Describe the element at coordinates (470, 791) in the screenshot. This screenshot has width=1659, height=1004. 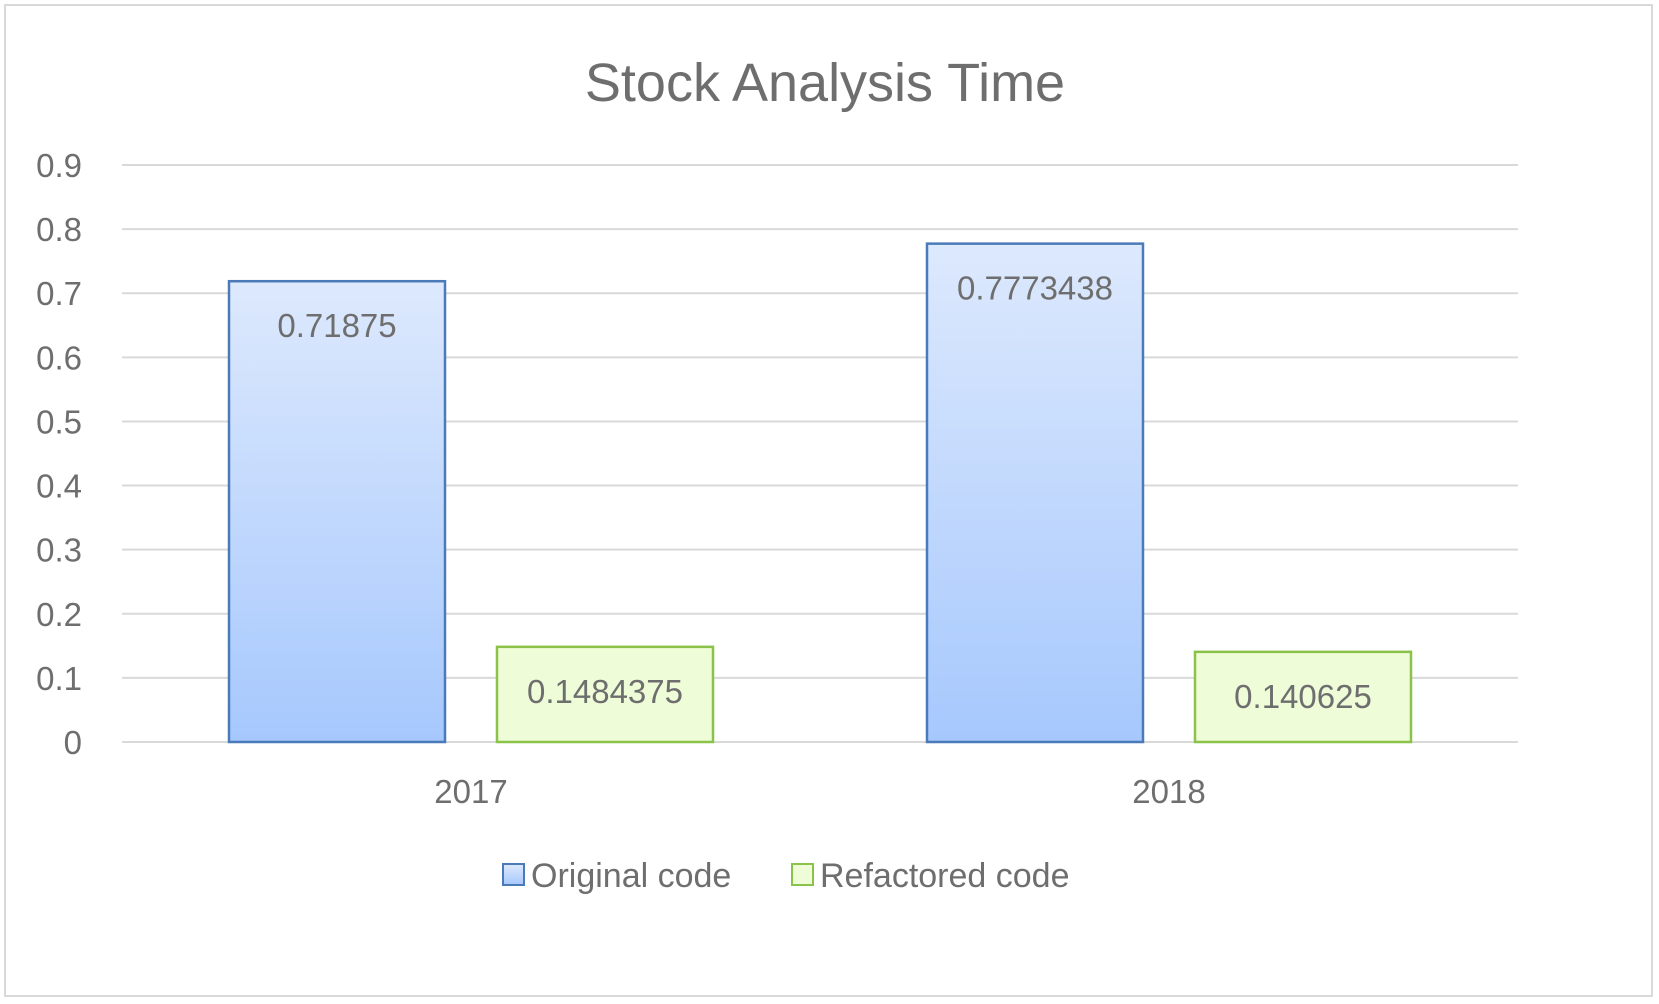
I see `x-tick-label: 2017` at that location.